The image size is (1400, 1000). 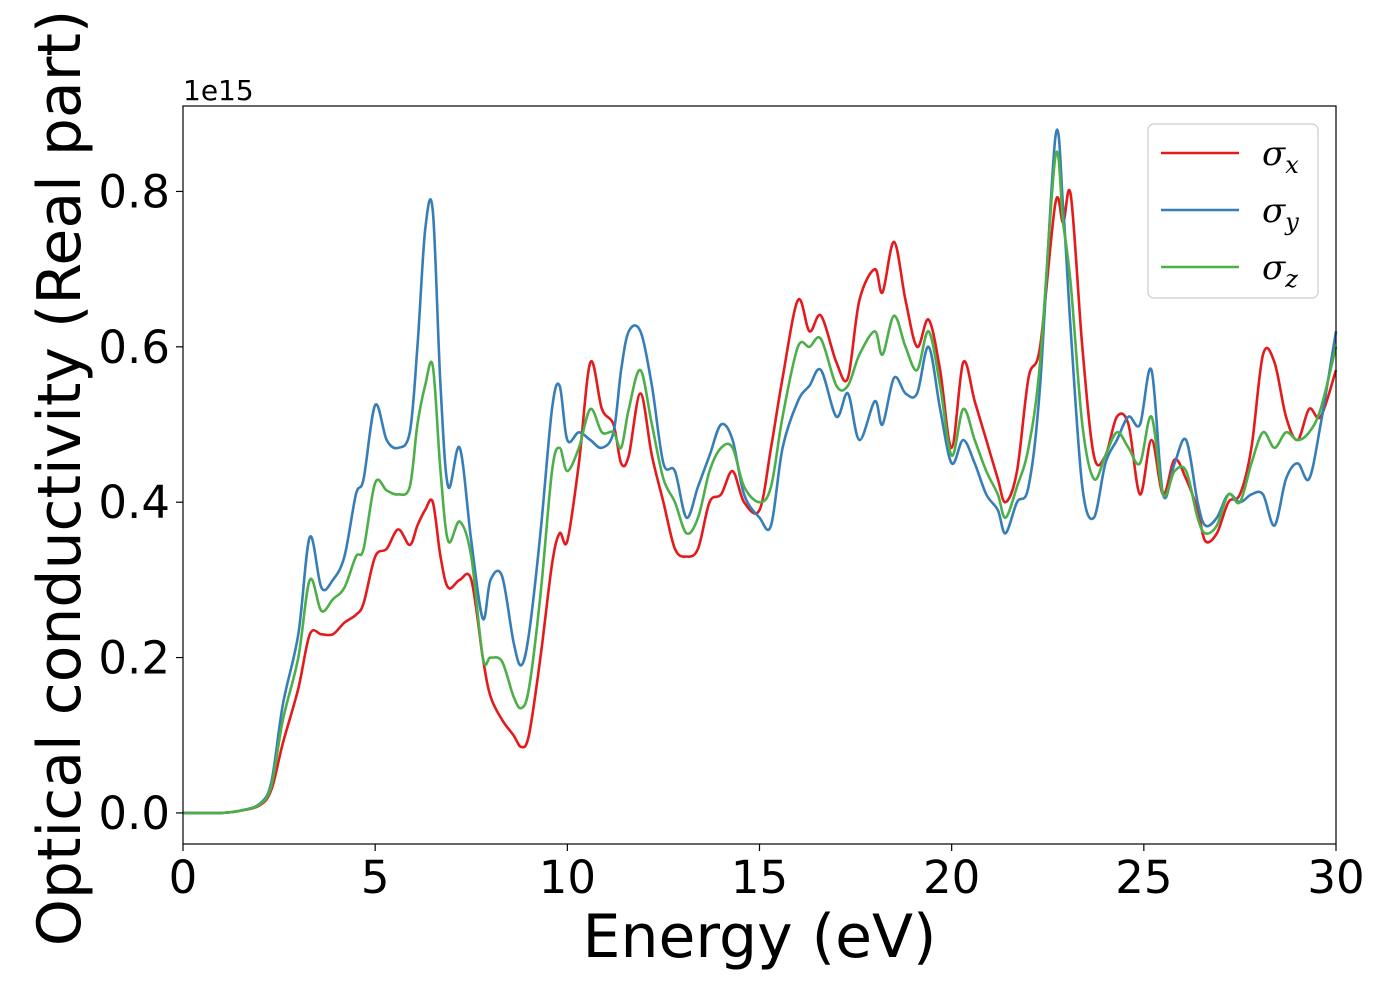 What do you see at coordinates (60, 478) in the screenshot?
I see `y-axis-title: Optical conductivity (Real part)` at bounding box center [60, 478].